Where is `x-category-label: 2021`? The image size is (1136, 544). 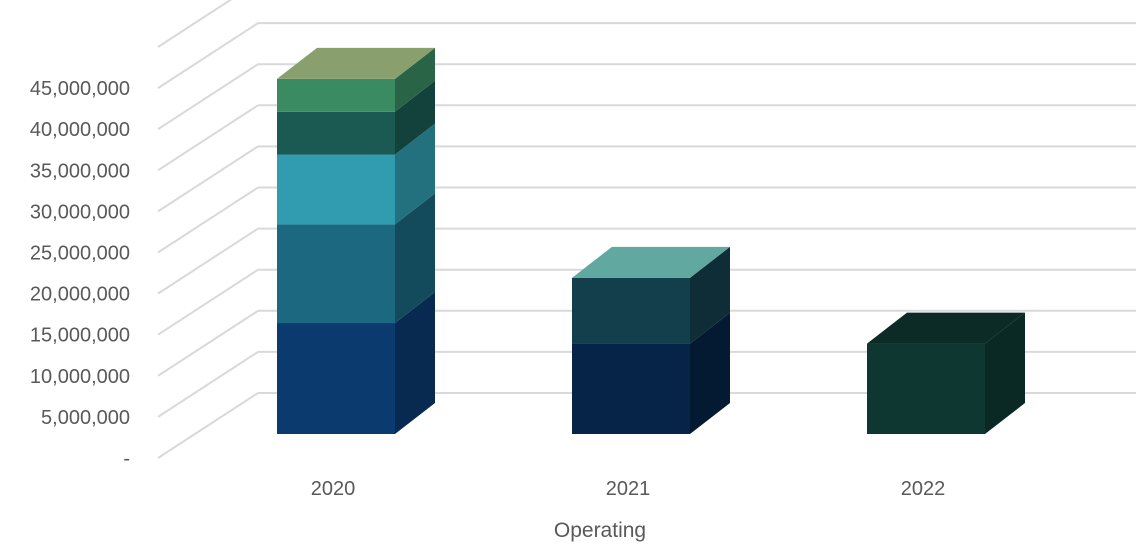 x-category-label: 2021 is located at coordinates (628, 489).